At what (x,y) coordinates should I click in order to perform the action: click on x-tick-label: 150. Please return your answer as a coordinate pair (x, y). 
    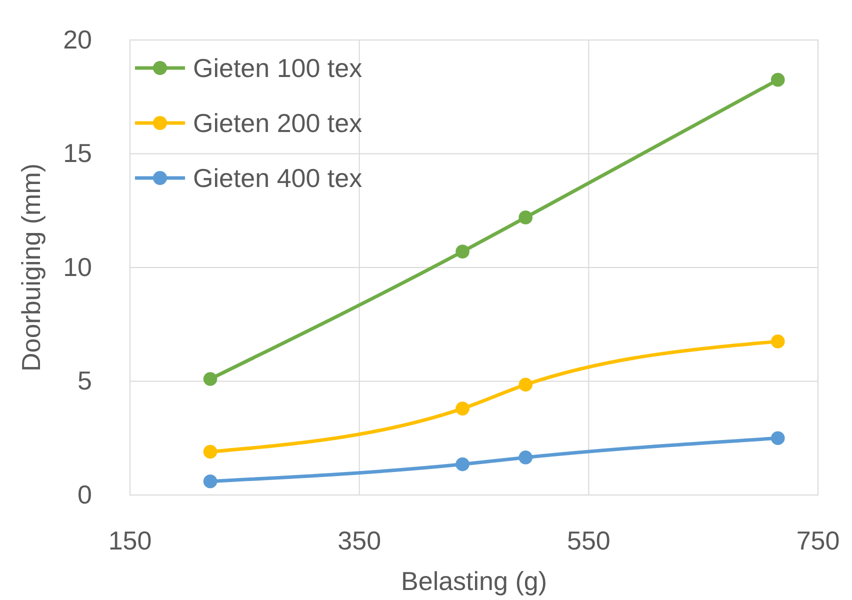
    Looking at the image, I should click on (130, 540).